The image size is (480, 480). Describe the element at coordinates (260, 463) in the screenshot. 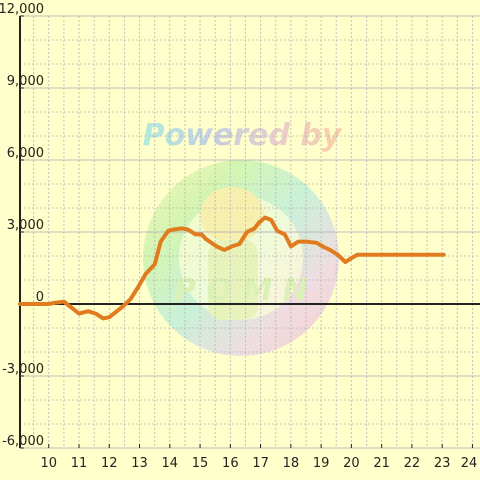

I see `x-tick-label: 17` at that location.